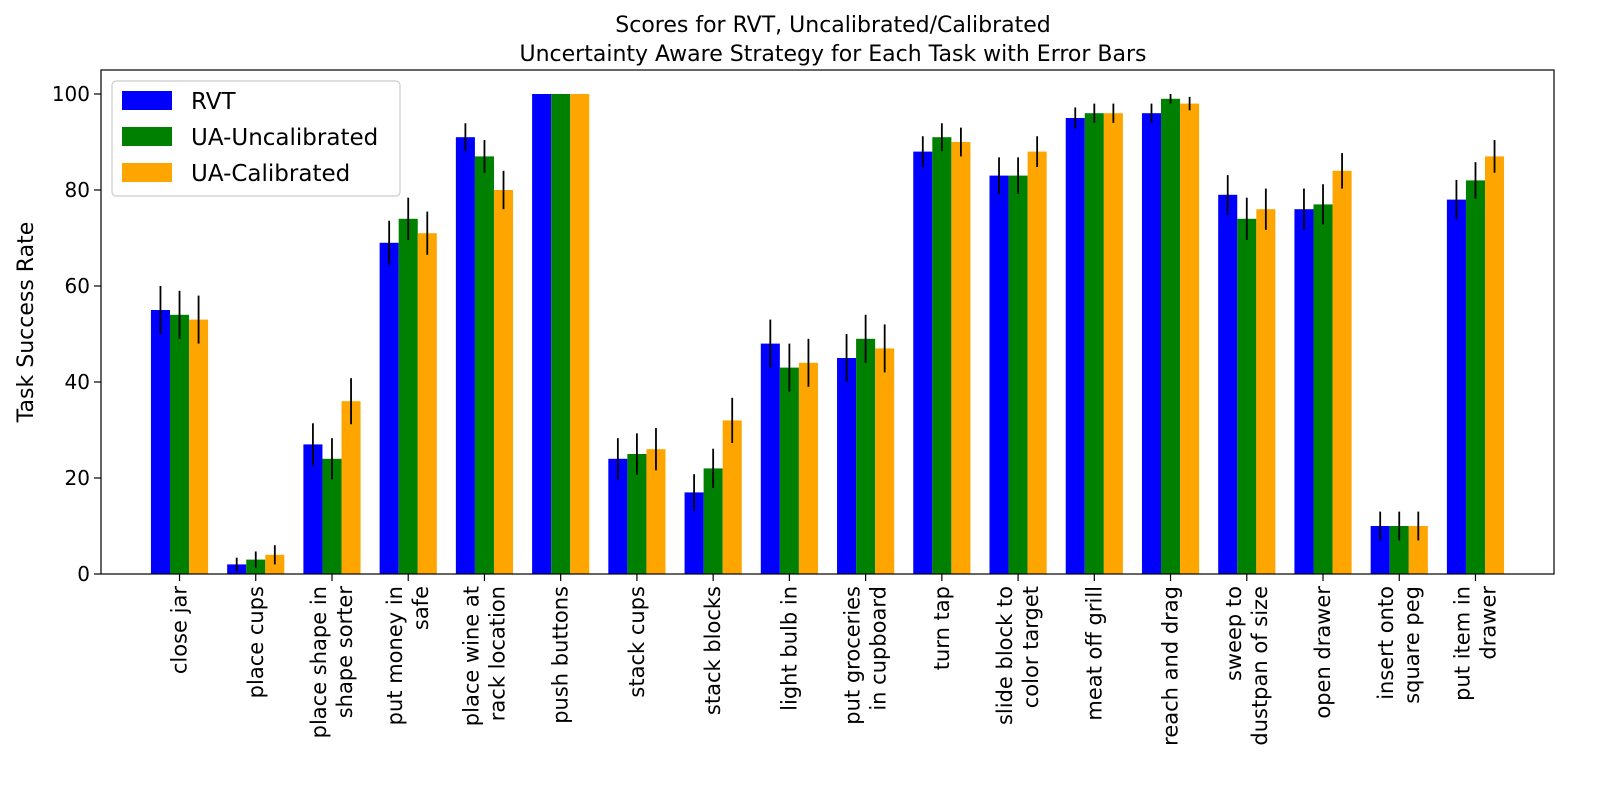 Image resolution: width=1600 pixels, height=800 pixels. I want to click on y-axis-label: Task Success Rate, so click(26, 322).